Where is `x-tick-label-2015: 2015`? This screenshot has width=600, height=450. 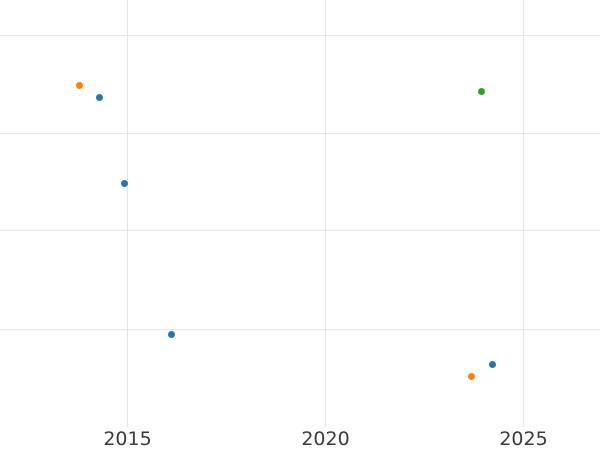
x-tick-label-2015: 2015 is located at coordinates (127, 439).